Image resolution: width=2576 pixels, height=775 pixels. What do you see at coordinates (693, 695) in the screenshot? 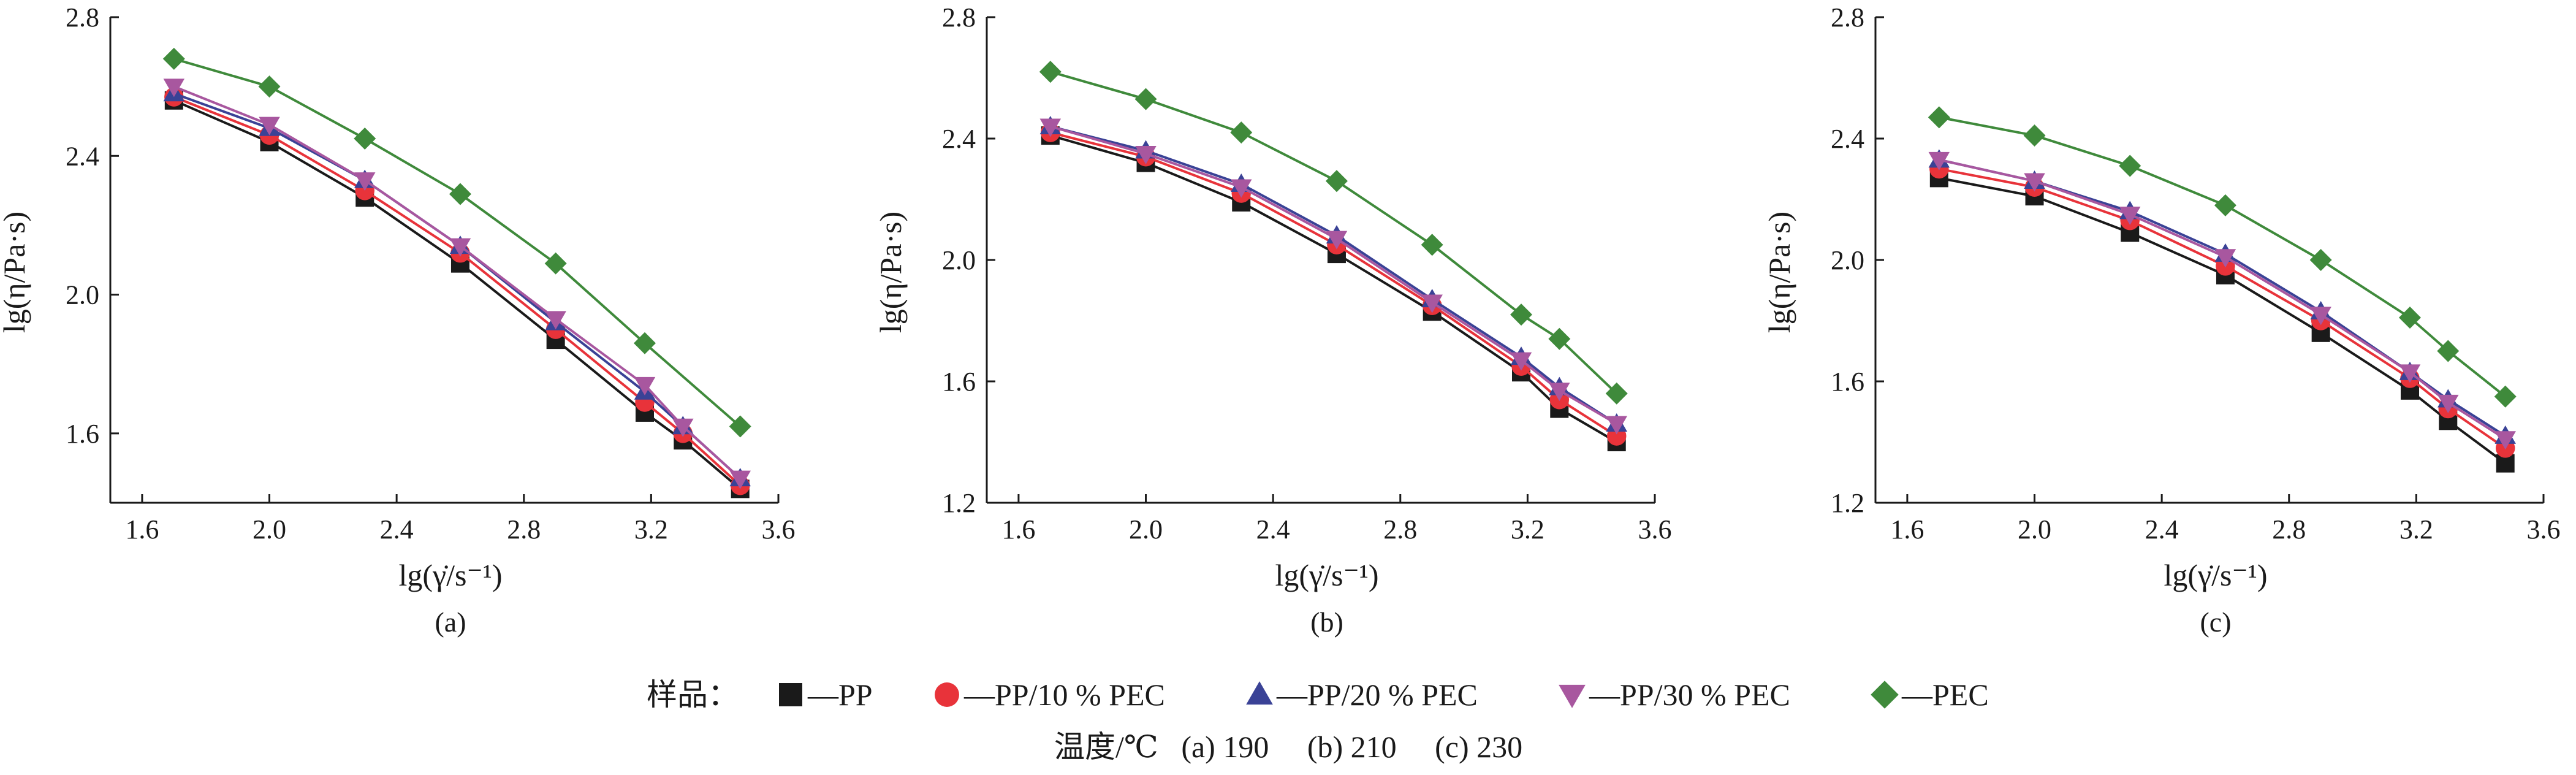
I see `legend-prefix: 样品：` at bounding box center [693, 695].